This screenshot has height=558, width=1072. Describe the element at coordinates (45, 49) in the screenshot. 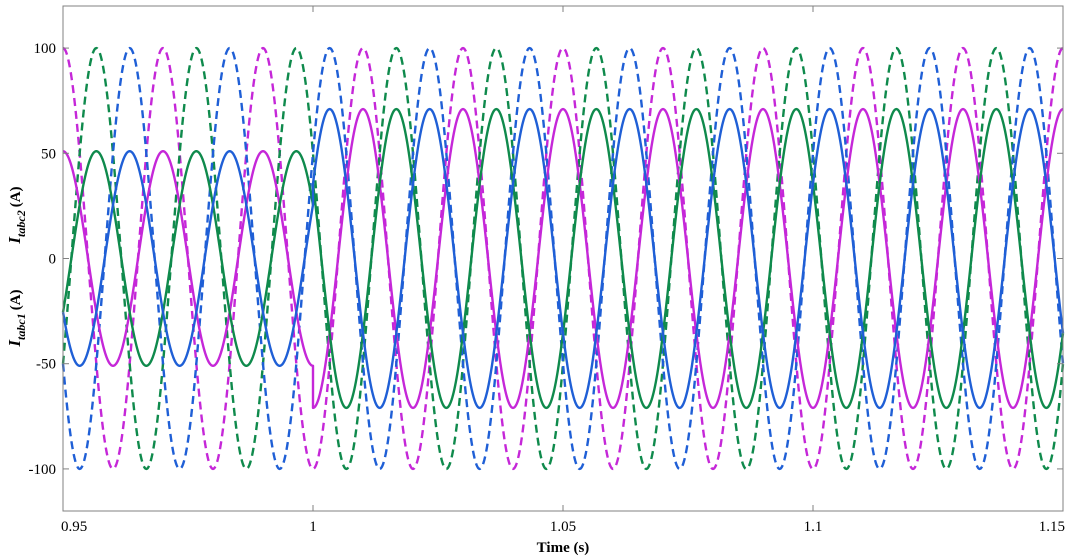

I see `y-tick-label: 100` at that location.